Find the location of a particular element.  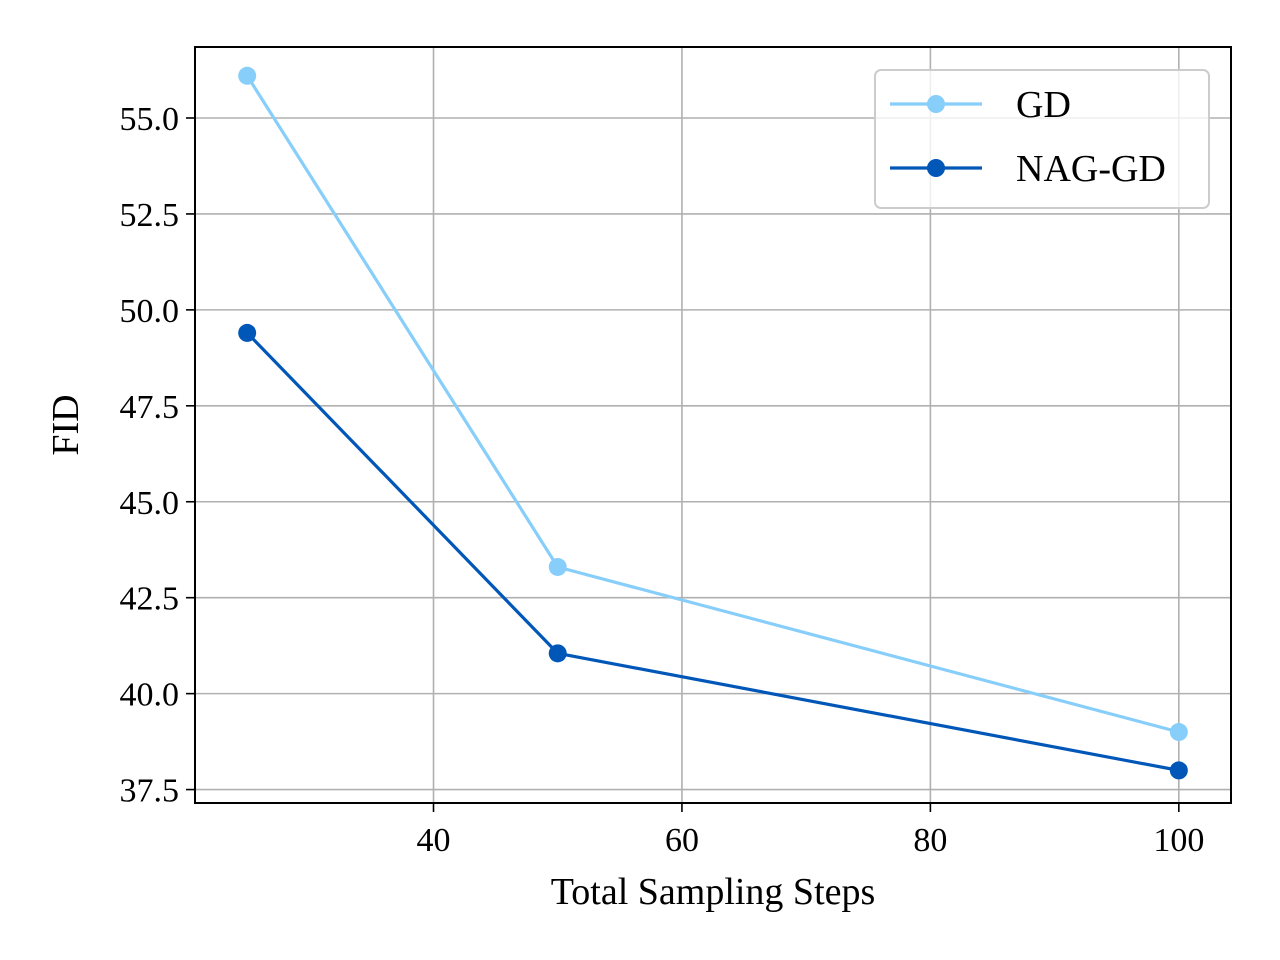

y-tick-label: 50.0 is located at coordinates (150, 311).